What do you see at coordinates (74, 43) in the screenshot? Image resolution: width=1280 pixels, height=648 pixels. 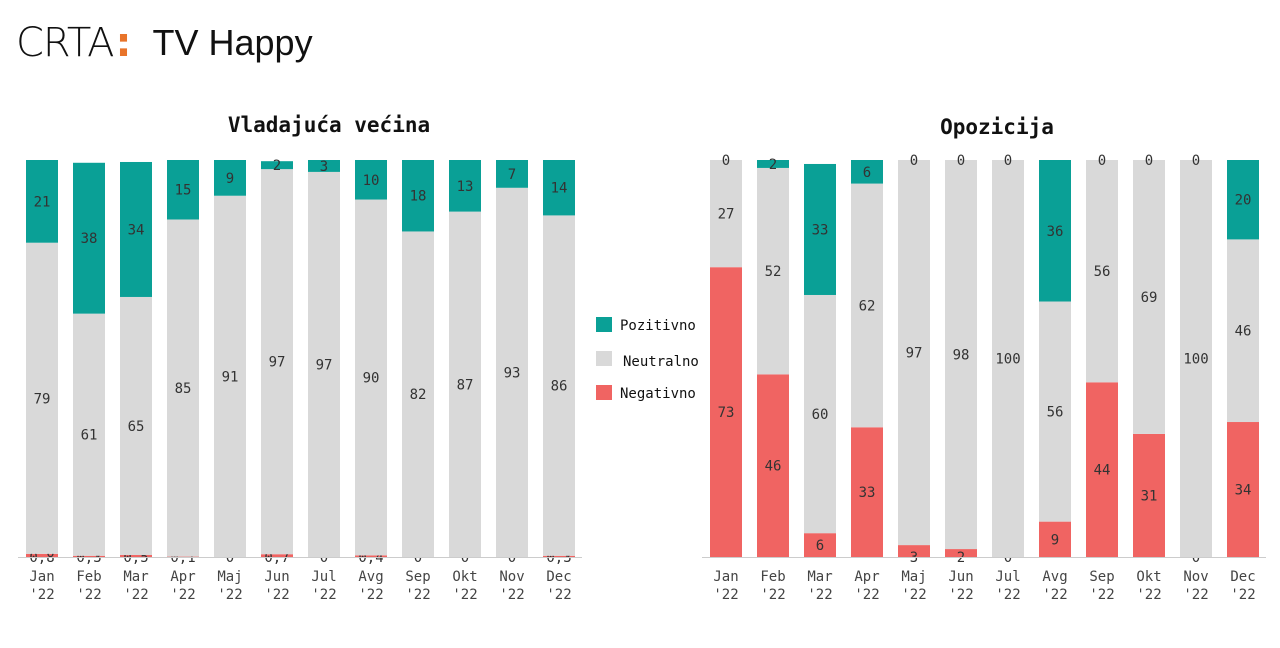 I see `crta-logo: CRTA:` at bounding box center [74, 43].